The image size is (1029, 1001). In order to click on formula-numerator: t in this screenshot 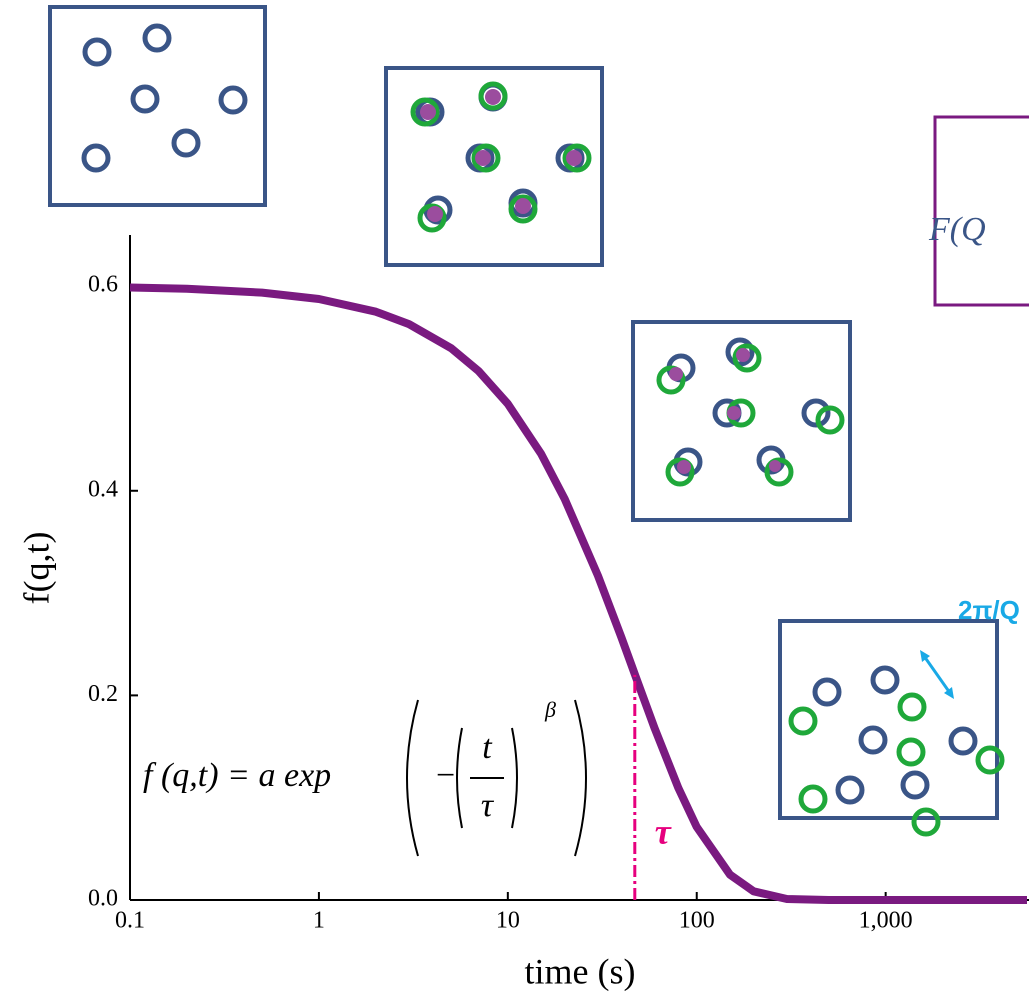, I will do `click(487, 747)`.